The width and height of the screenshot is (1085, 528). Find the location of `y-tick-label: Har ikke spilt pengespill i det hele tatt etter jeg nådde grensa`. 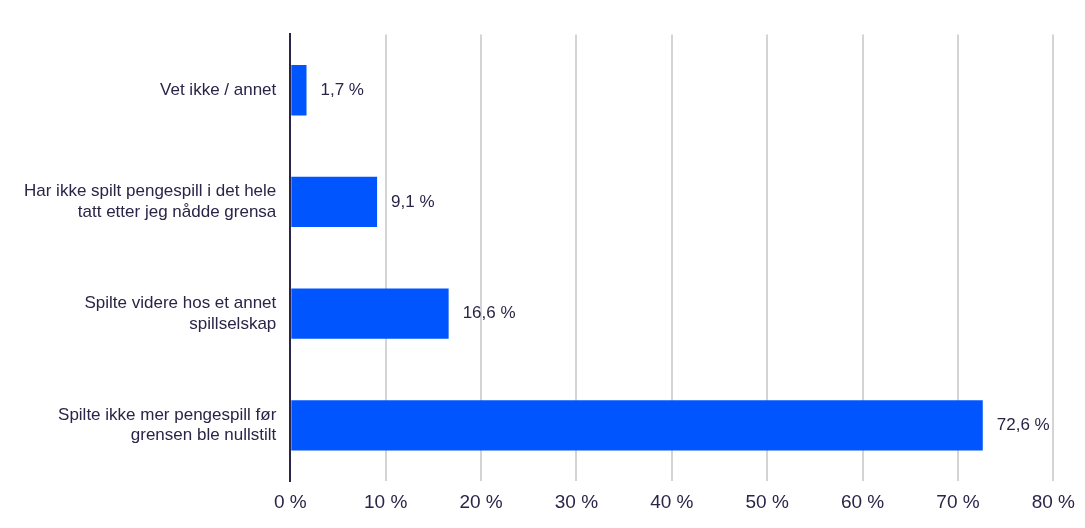

y-tick-label: Har ikke spilt pengespill i det hele tatt etter jeg nådde grensa is located at coordinates (150, 201).